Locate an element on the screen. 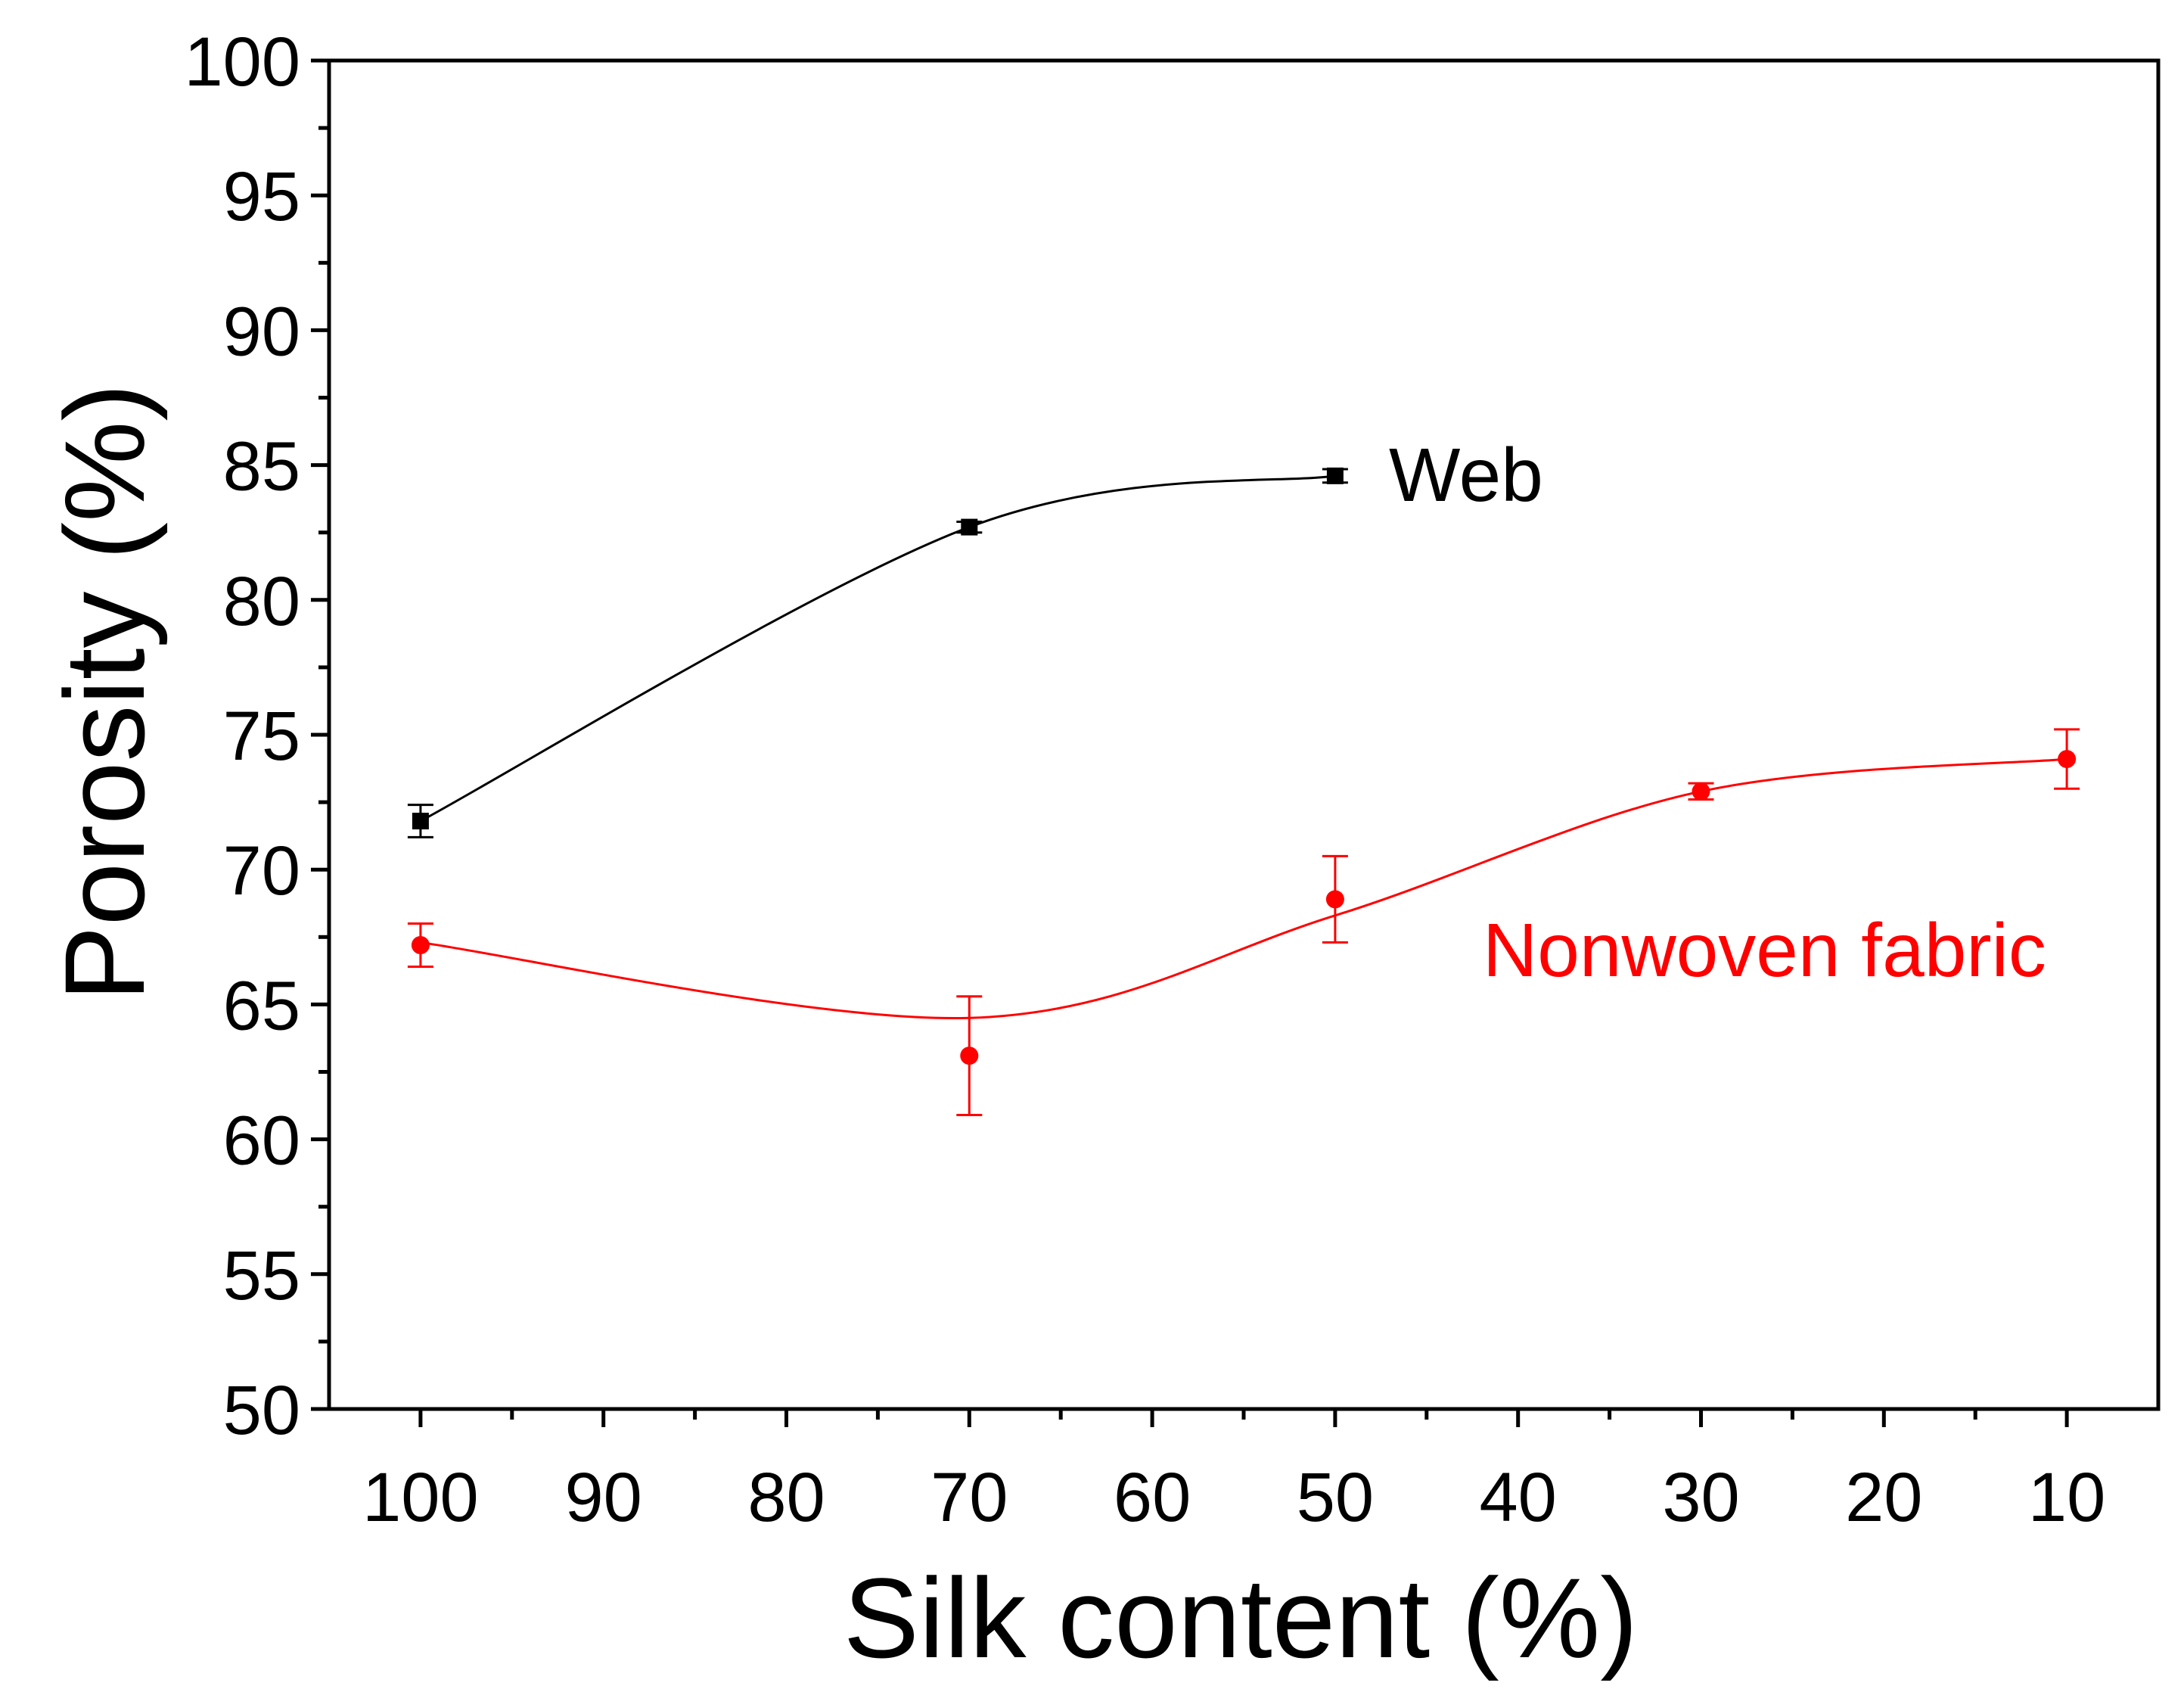 This screenshot has width=2184, height=1692. y-tick-label: 55 is located at coordinates (261, 1275).